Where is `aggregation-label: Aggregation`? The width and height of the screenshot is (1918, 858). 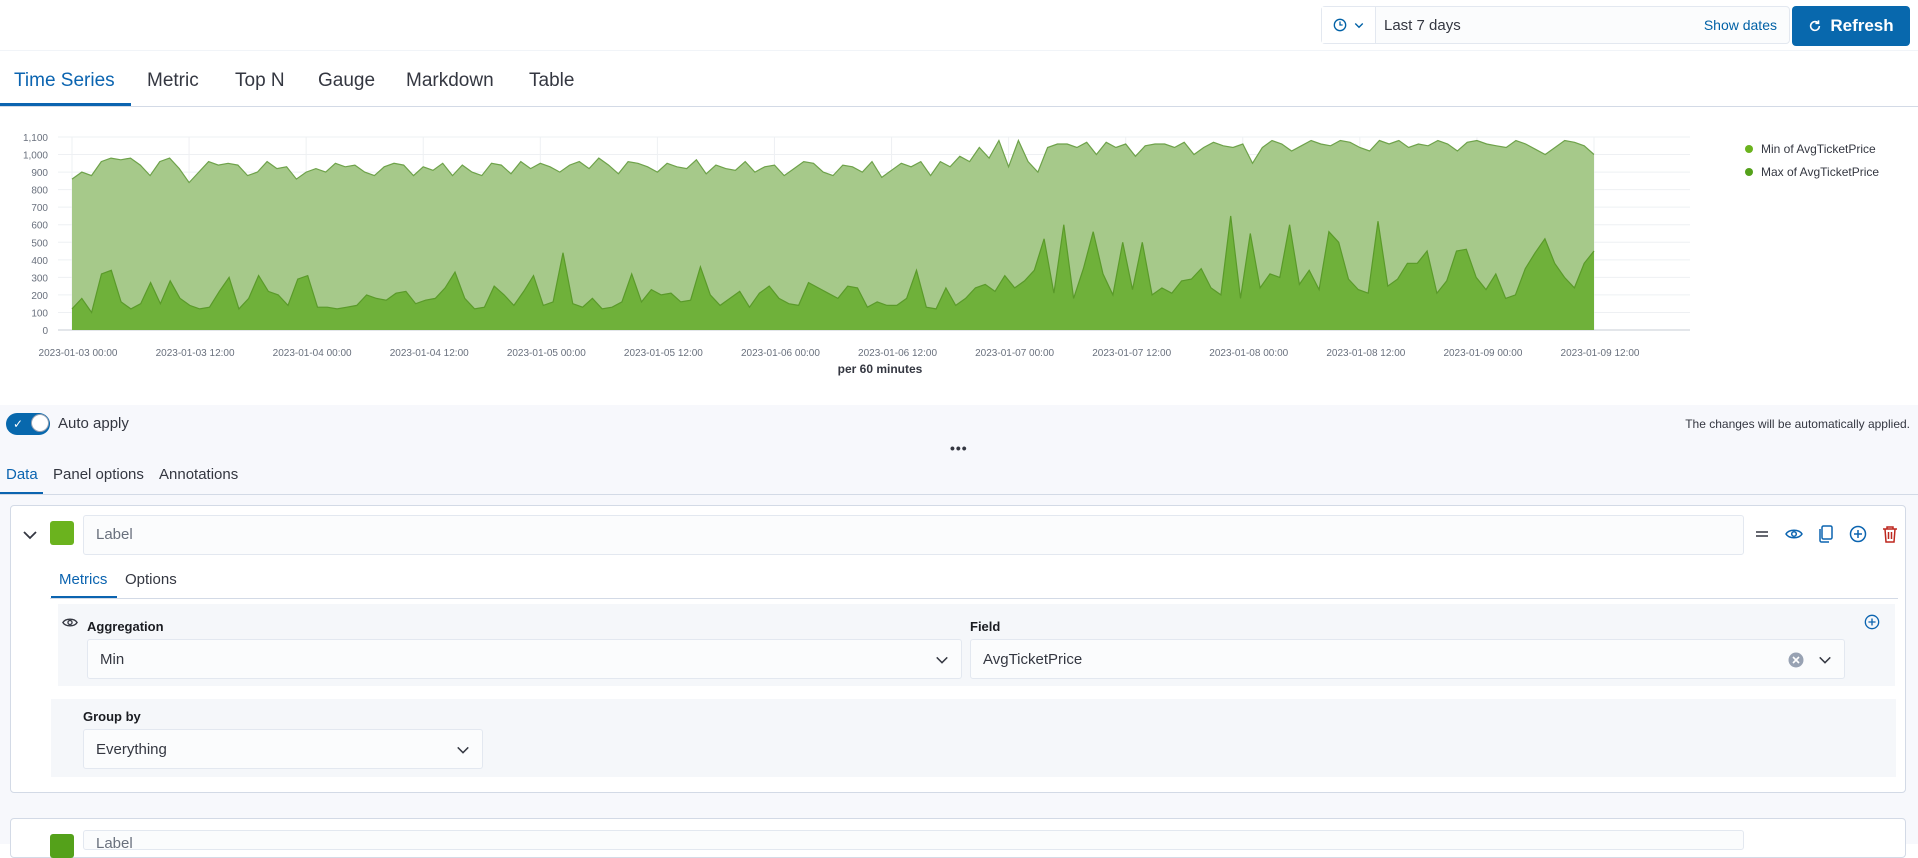 aggregation-label: Aggregation is located at coordinates (125, 626).